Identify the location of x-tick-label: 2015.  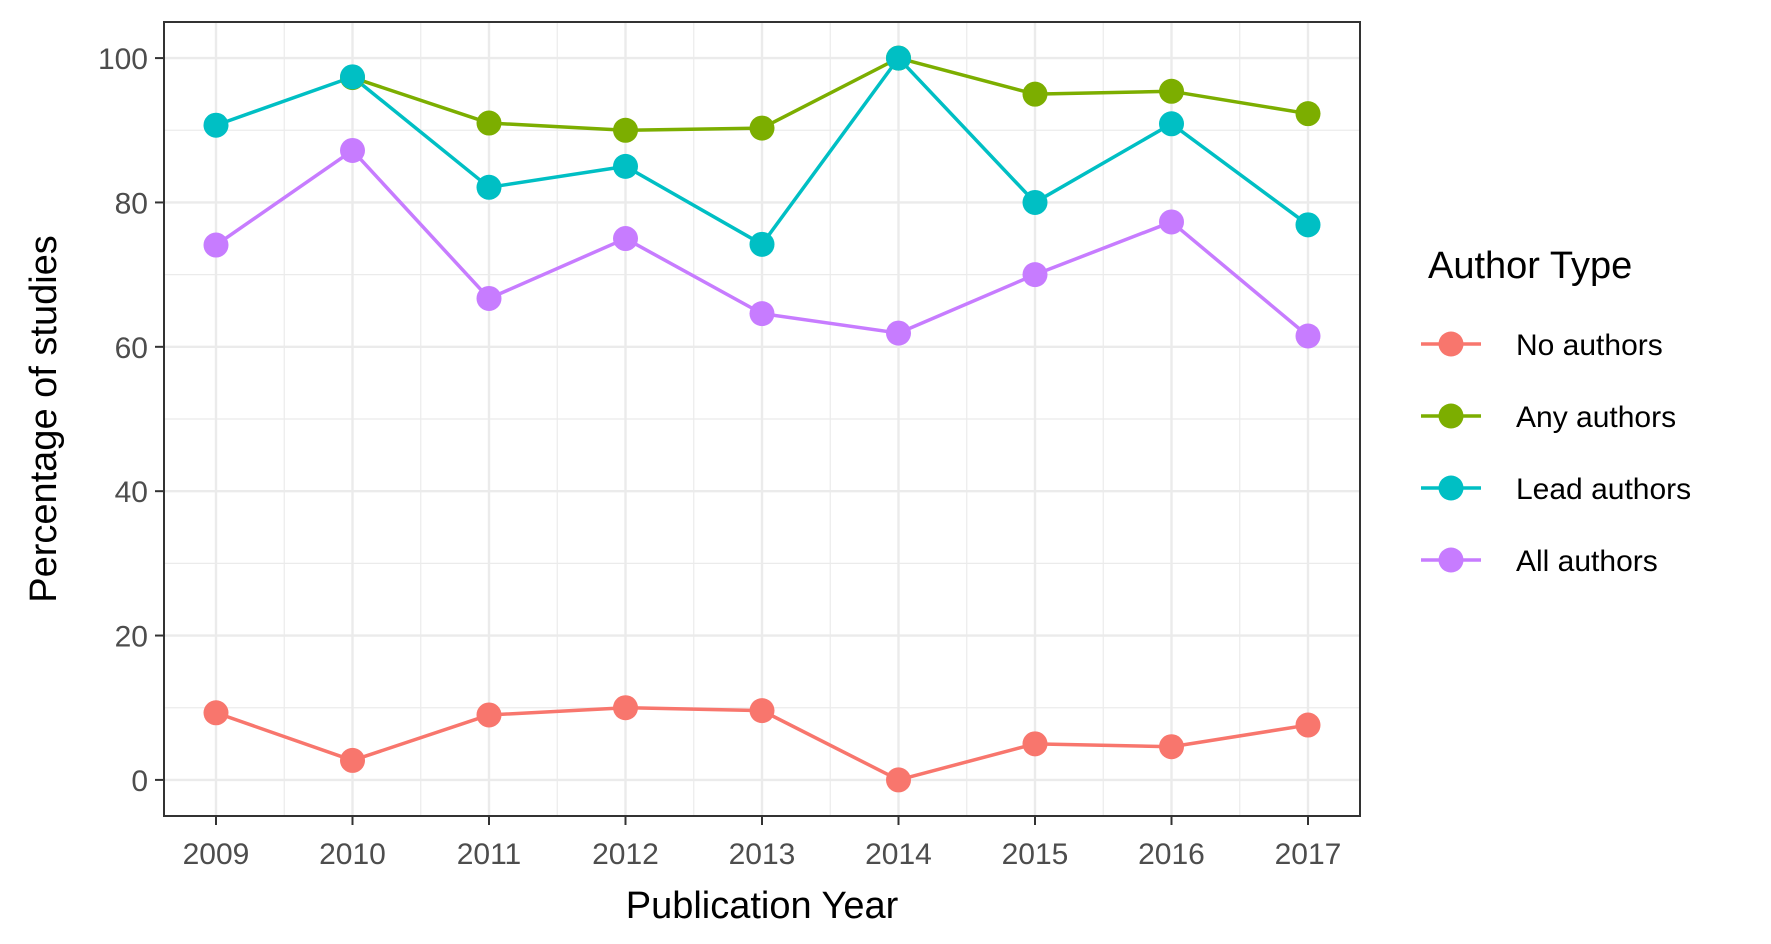
(1035, 854).